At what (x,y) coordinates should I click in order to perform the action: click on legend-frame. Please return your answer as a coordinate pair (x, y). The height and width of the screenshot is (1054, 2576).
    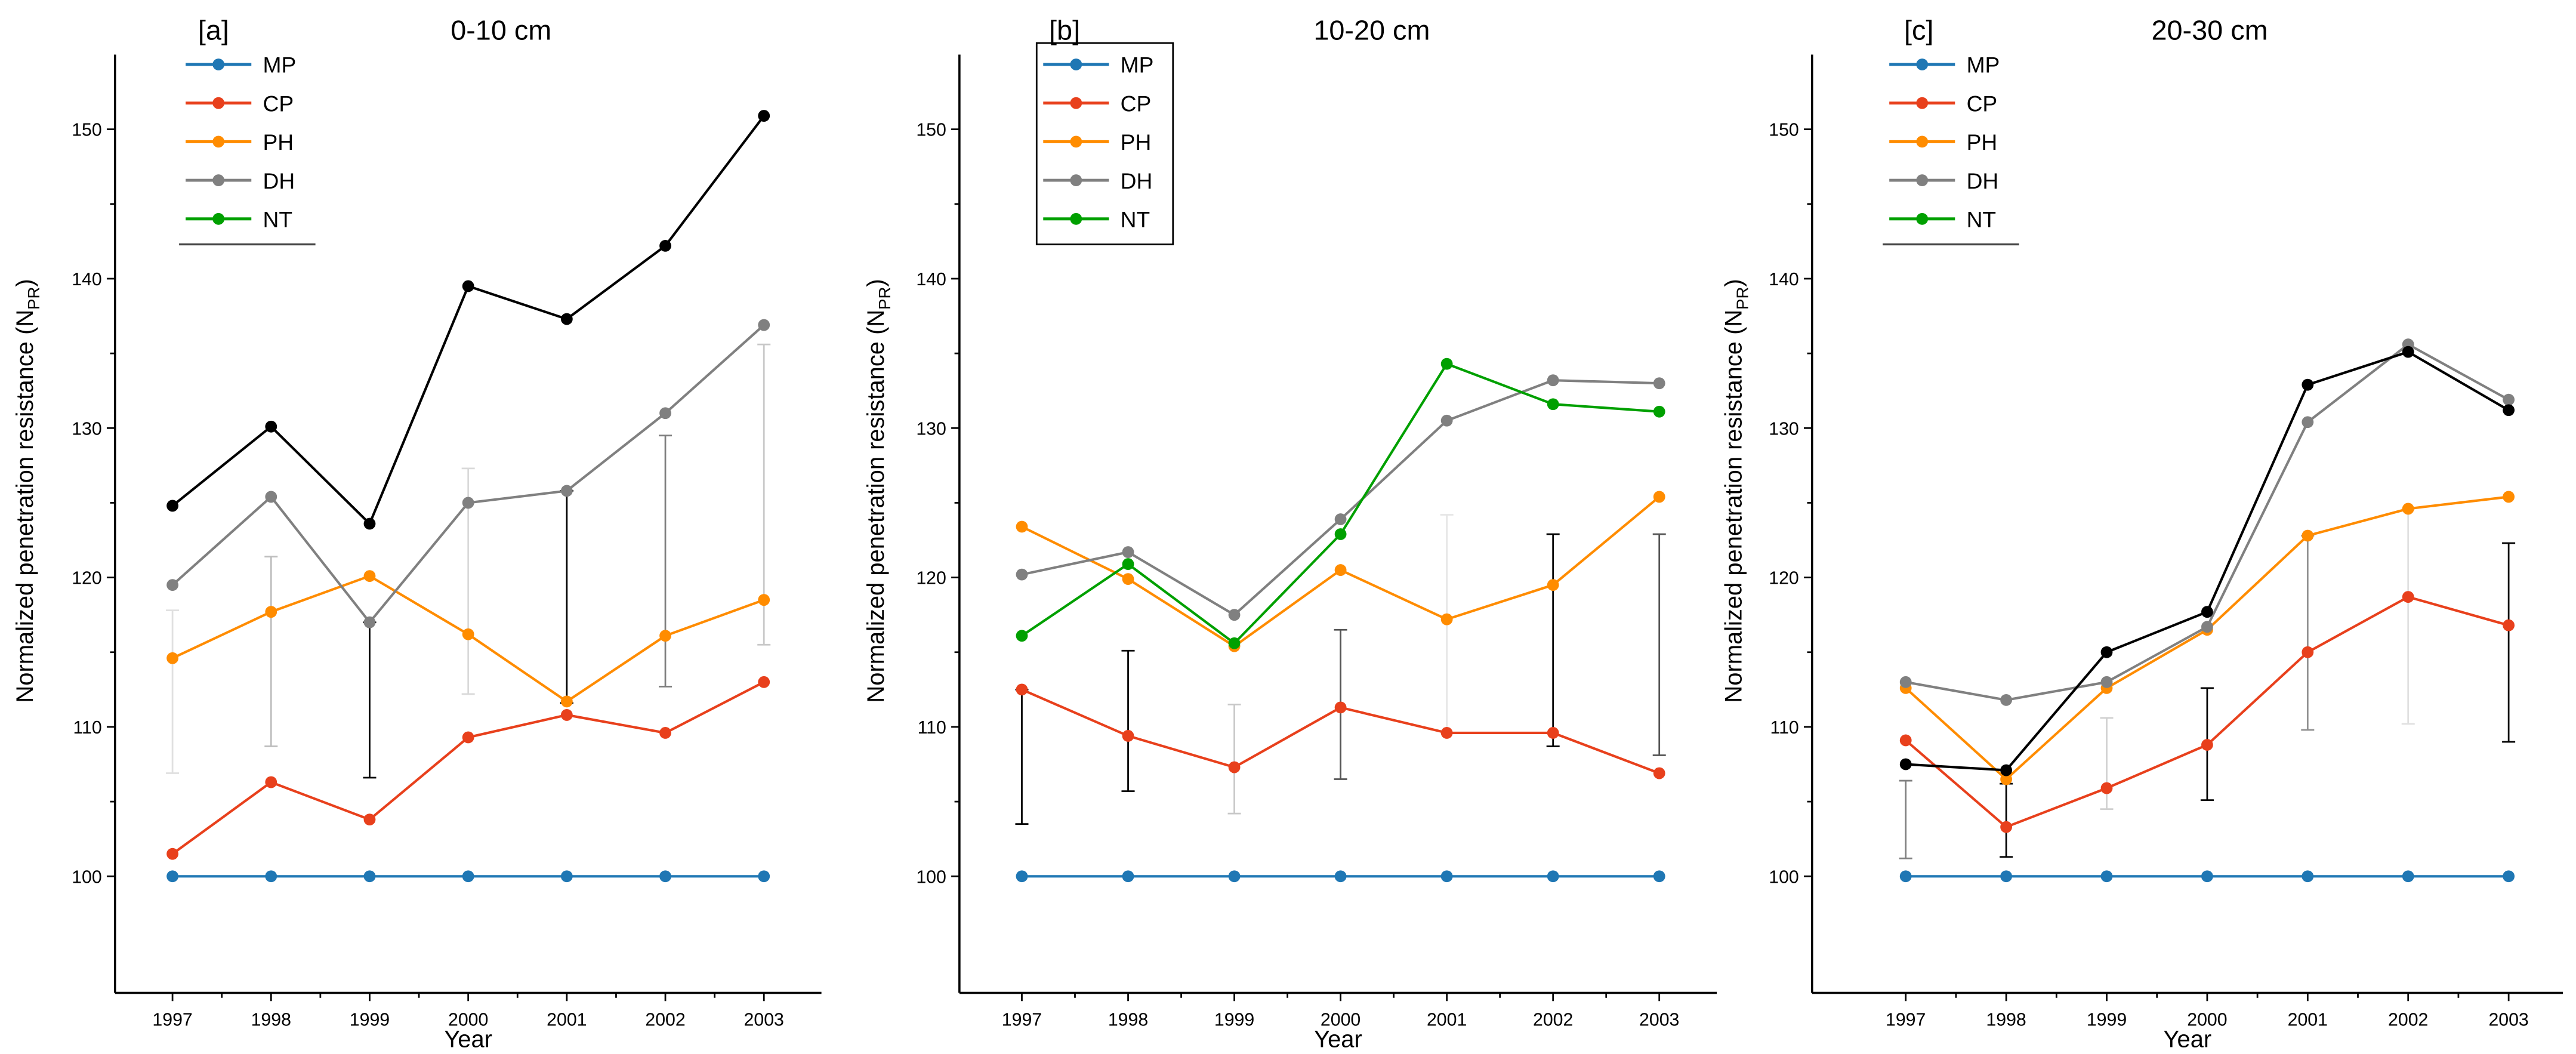
    Looking at the image, I should click on (1104, 143).